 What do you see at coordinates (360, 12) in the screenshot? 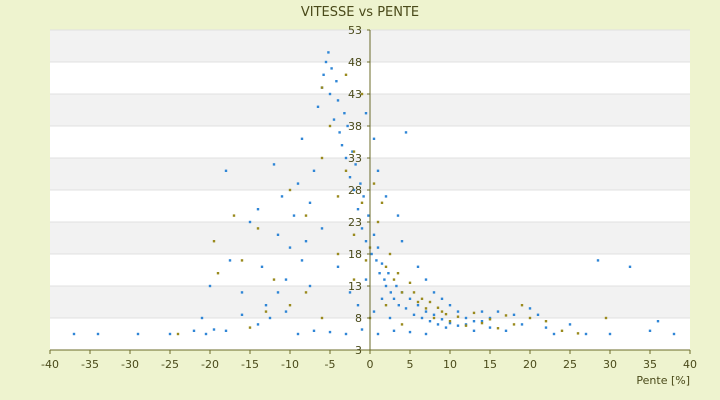
I see `chart-title: VITESSE vs PENTE` at bounding box center [360, 12].